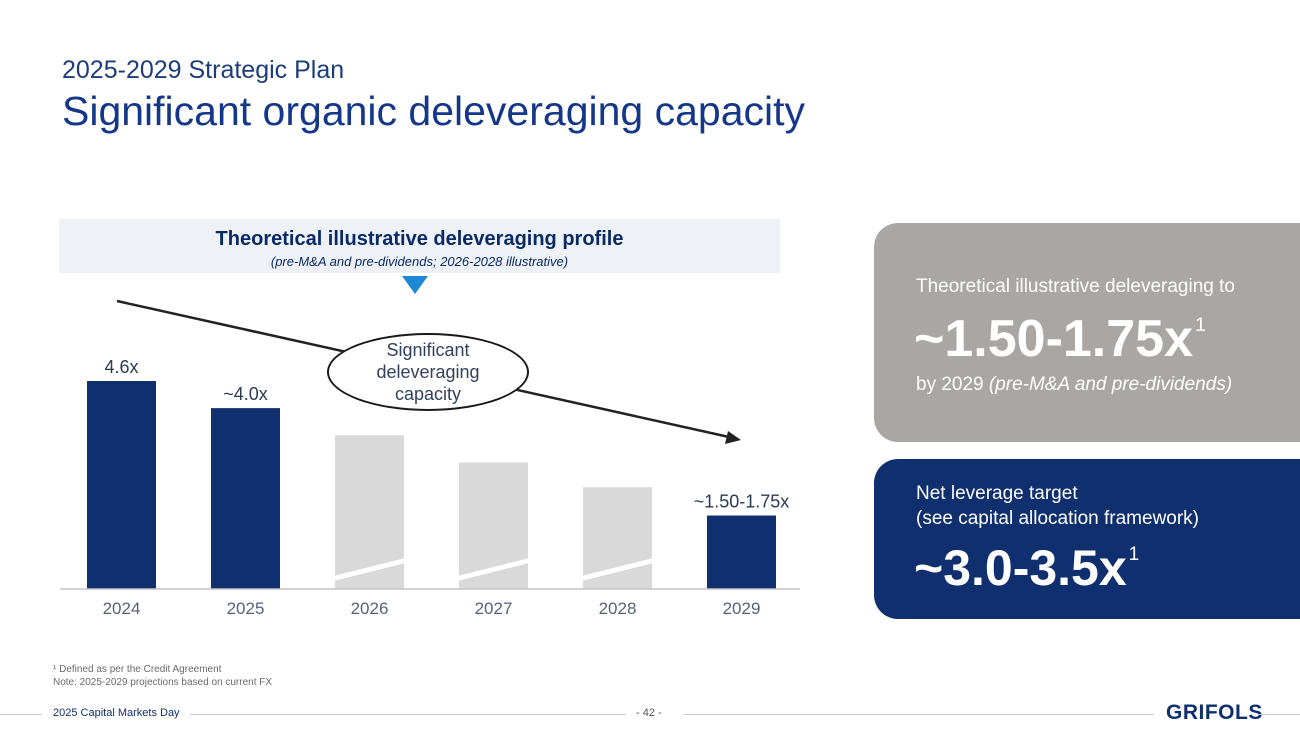 The width and height of the screenshot is (1300, 731). I want to click on panel-heading-line-2: (see capital allocation framework), so click(1058, 518).